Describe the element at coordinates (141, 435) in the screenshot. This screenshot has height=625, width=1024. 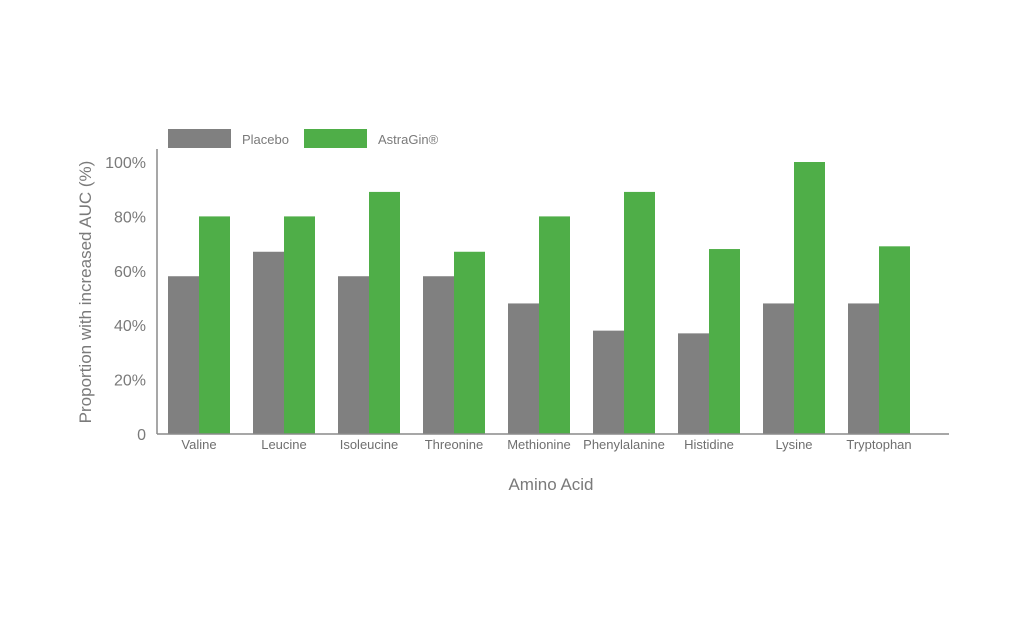
I see `y-tick-label: 0` at that location.